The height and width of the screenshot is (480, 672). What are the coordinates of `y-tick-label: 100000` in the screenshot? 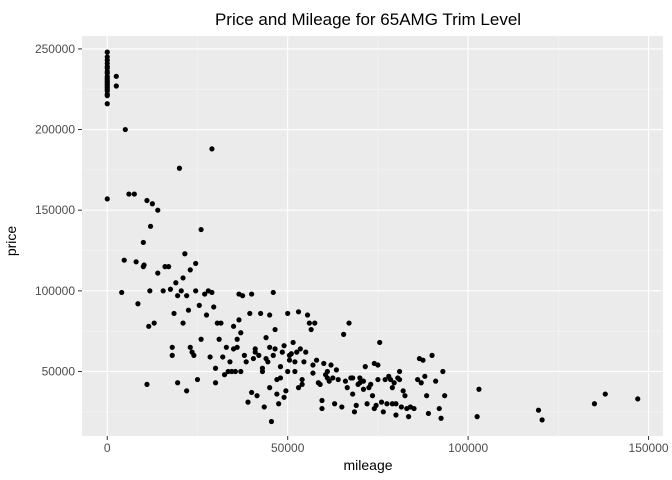 It's located at (55, 291).